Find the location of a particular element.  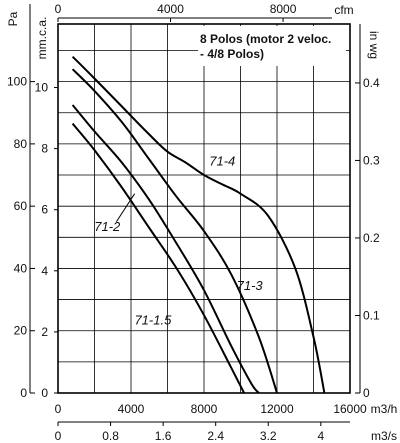

tick-label-pa: 40 is located at coordinates (21, 268).